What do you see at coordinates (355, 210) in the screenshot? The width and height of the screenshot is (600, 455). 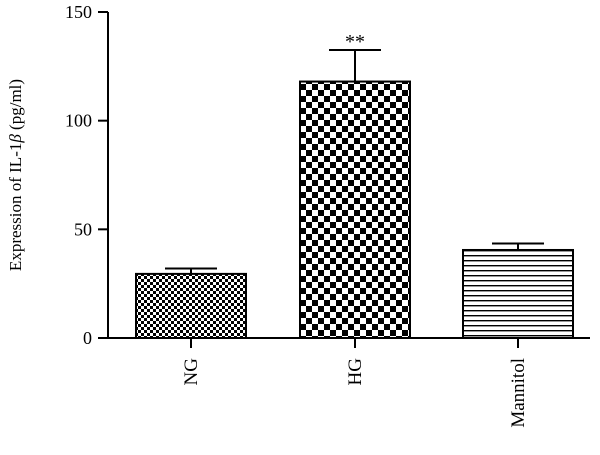 I see `bar-hg` at bounding box center [355, 210].